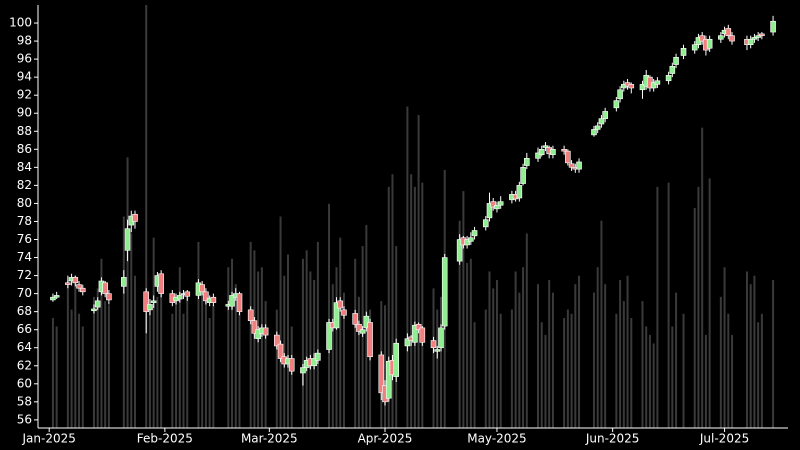 Image resolution: width=800 pixels, height=450 pixels. What do you see at coordinates (24, 77) in the screenshot?
I see `y-tick-label: 94` at bounding box center [24, 77].